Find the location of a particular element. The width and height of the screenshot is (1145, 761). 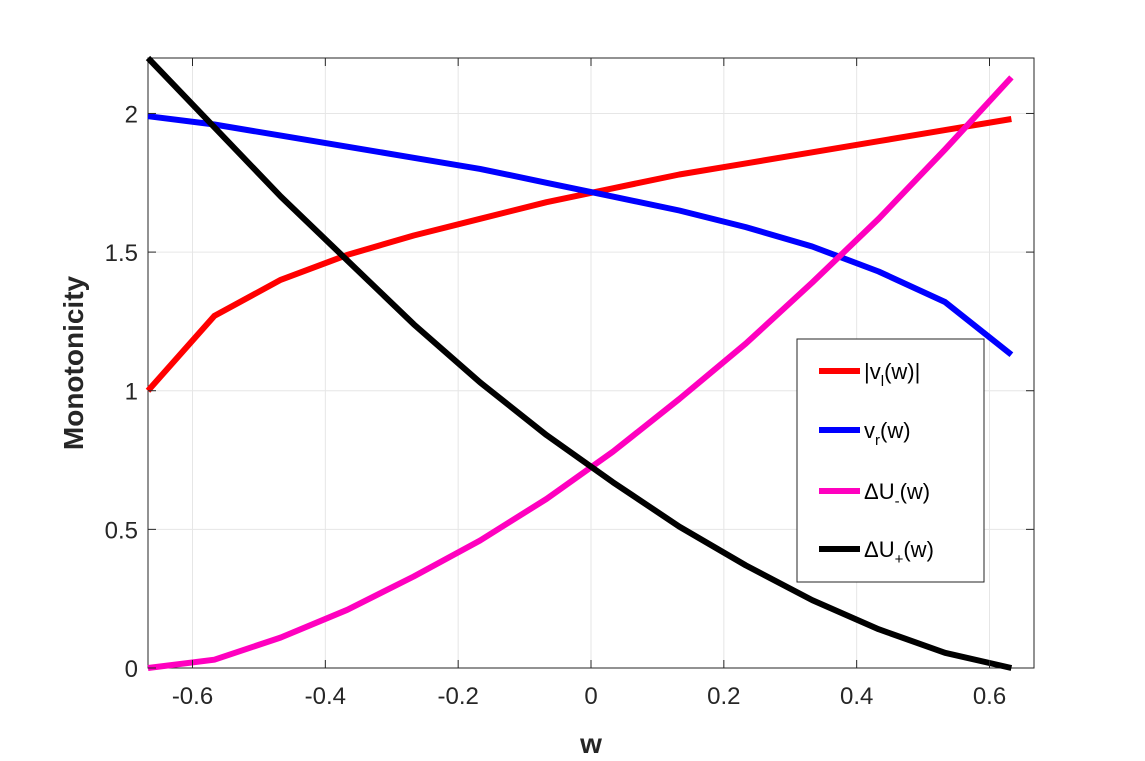

x-tick-label: -0.4 is located at coordinates (325, 696).